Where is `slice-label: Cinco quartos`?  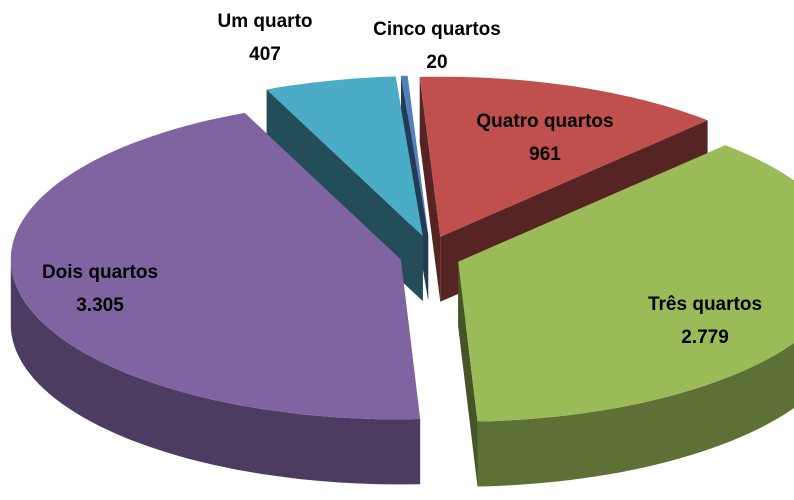
slice-label: Cinco quartos is located at coordinates (437, 29).